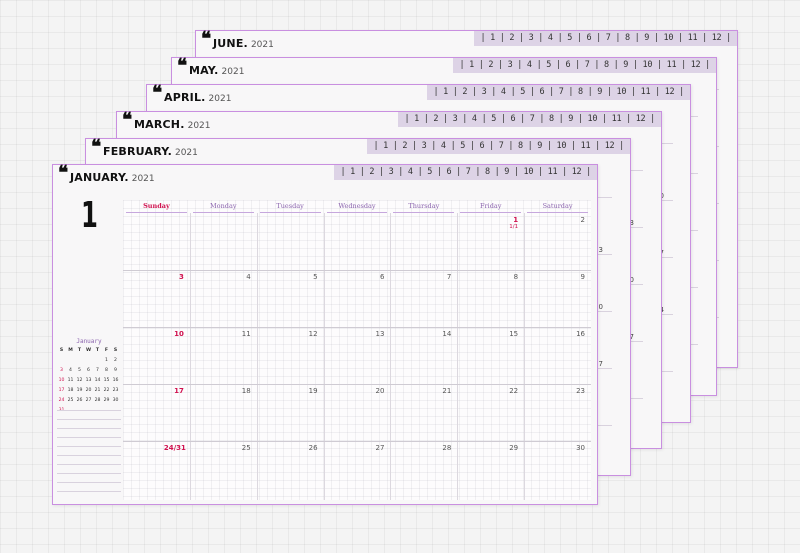  Describe the element at coordinates (61, 400) in the screenshot. I see `mini-day: 24` at that location.